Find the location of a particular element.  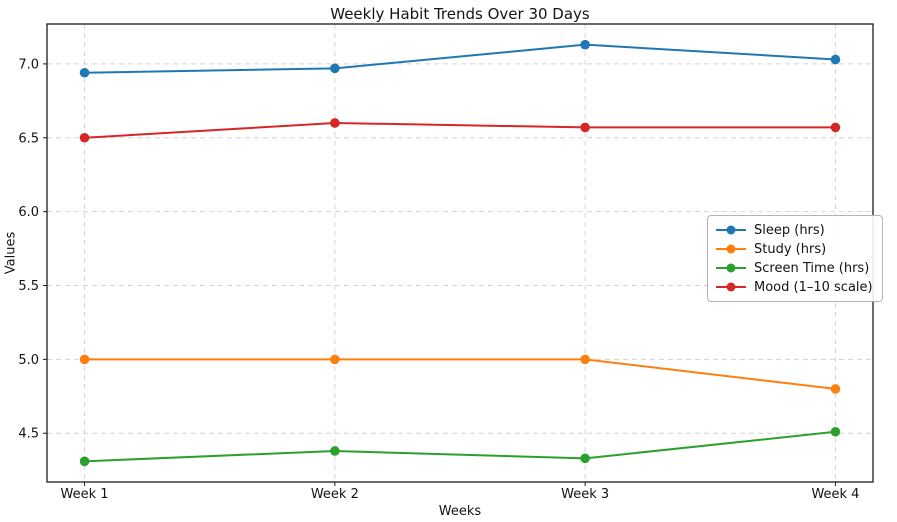

legend-row: Mood (1–10 scale) is located at coordinates (794, 287).